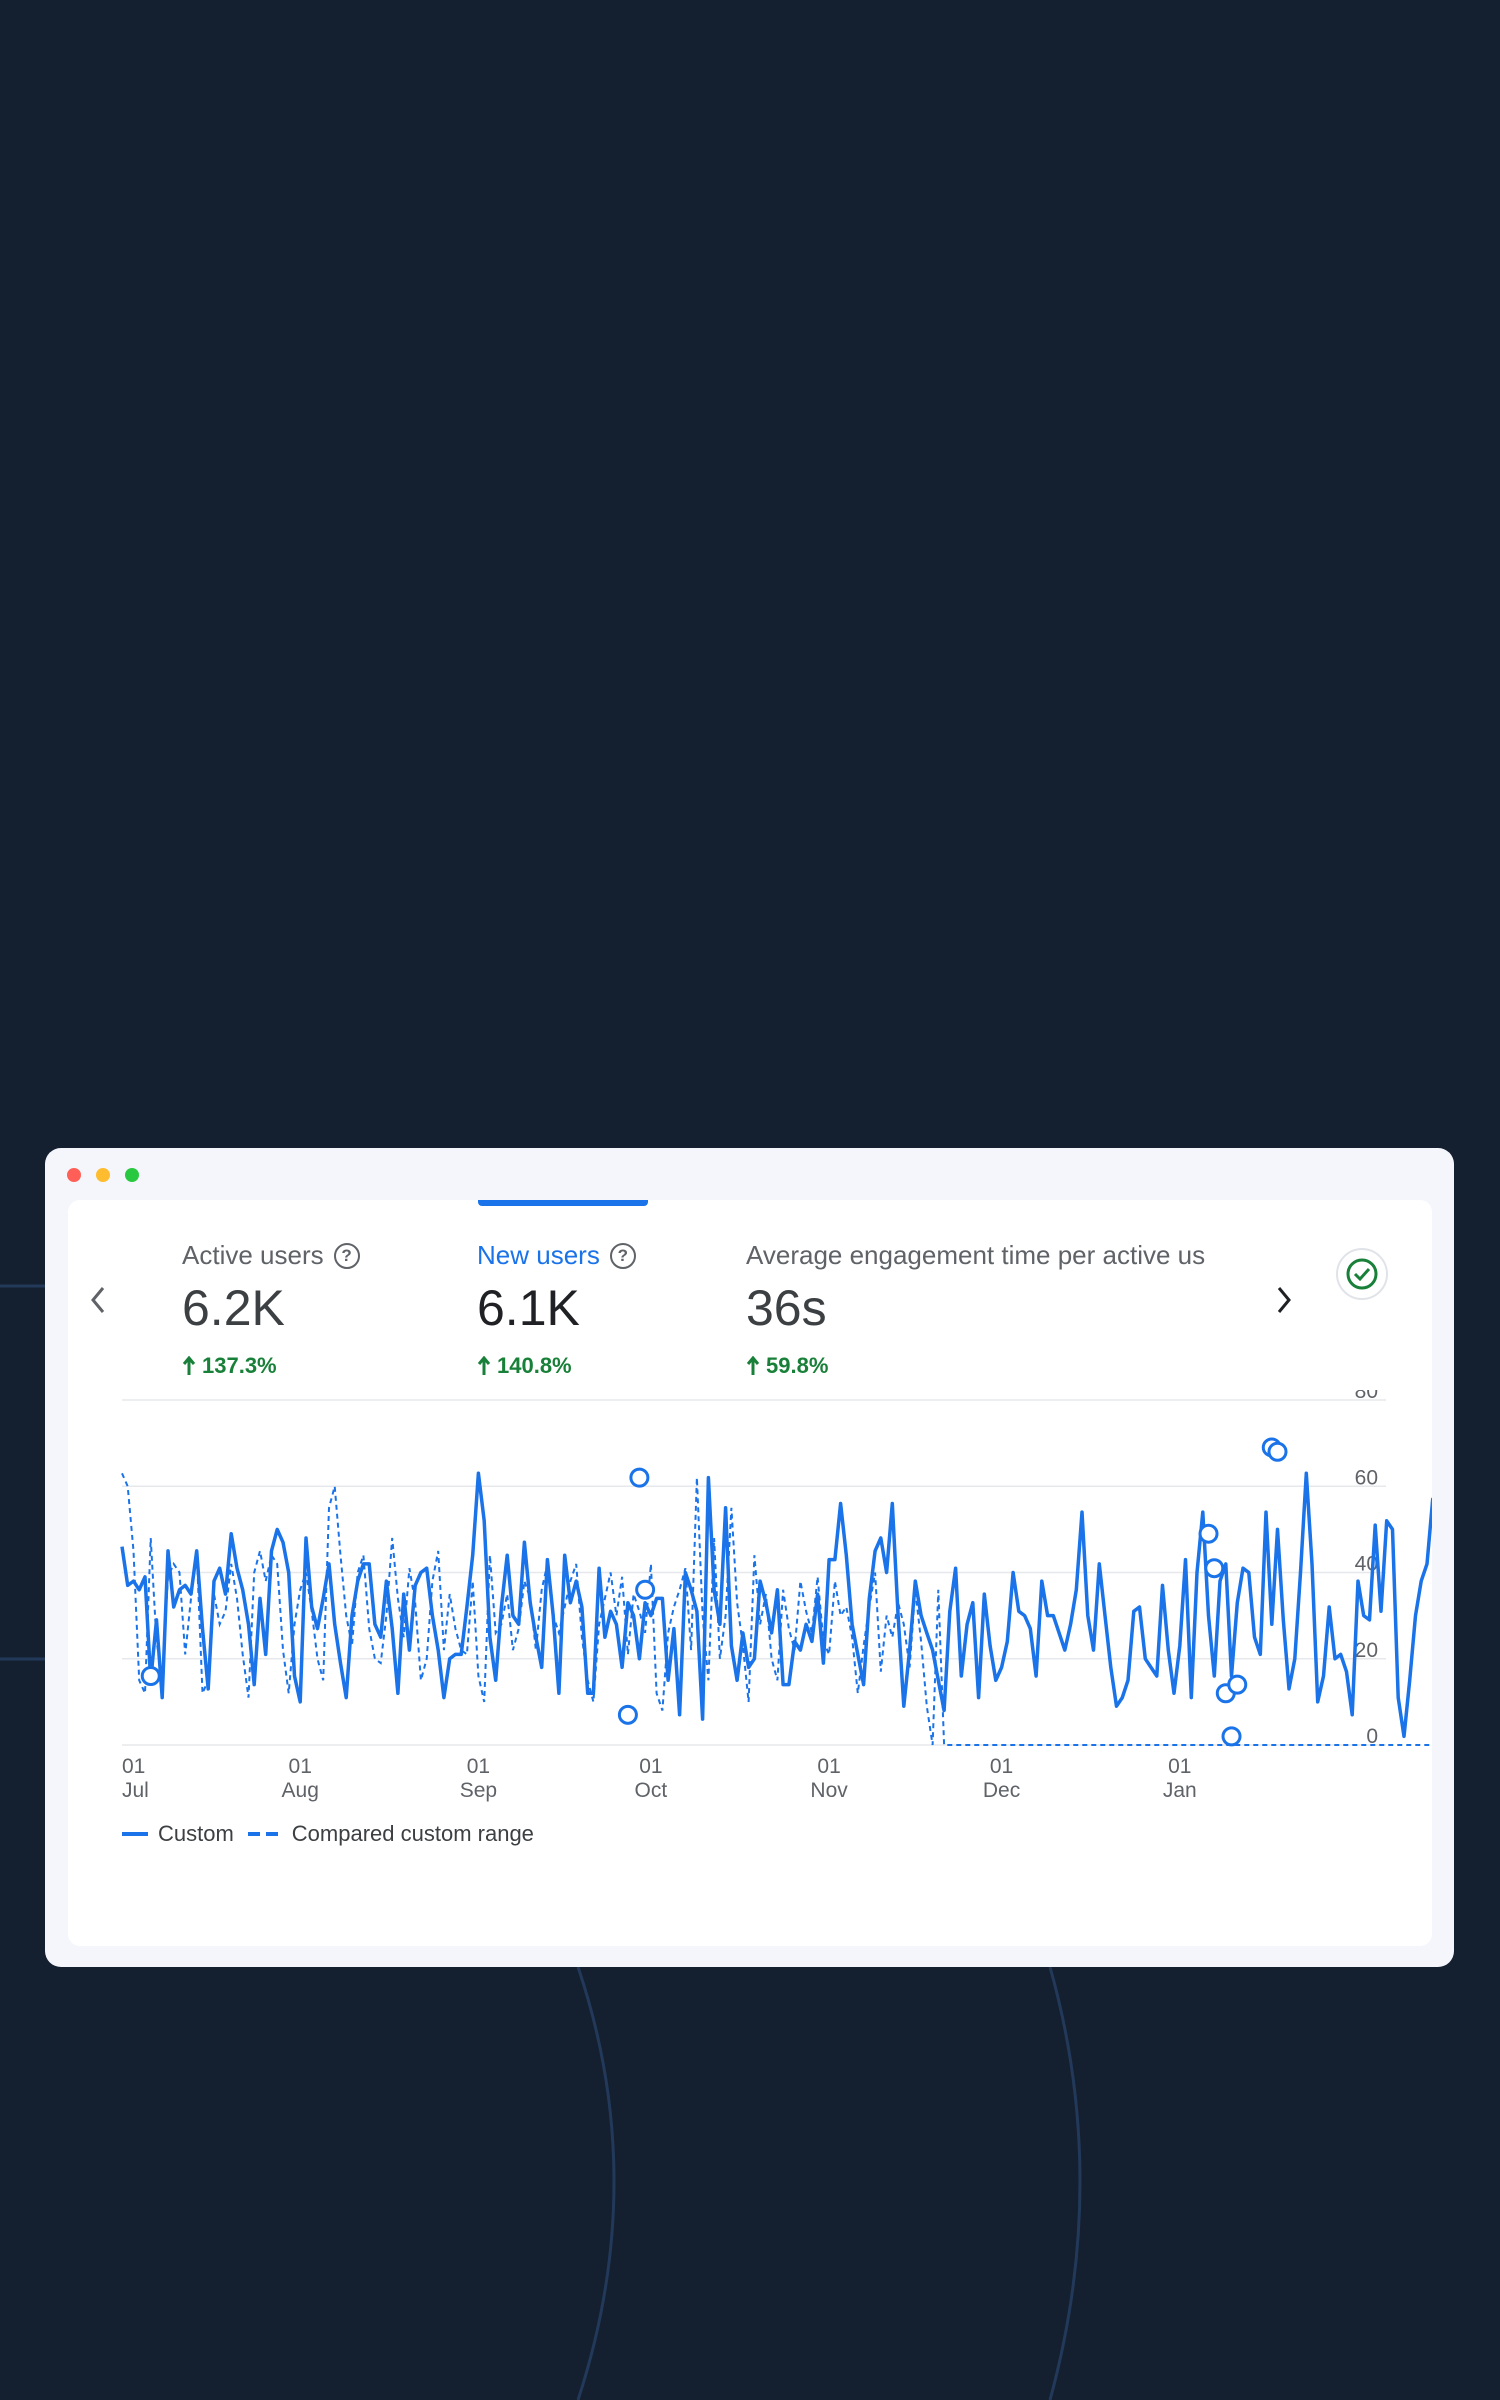  Describe the element at coordinates (528, 1308) in the screenshot. I see `metric-value: 6.1K` at that location.